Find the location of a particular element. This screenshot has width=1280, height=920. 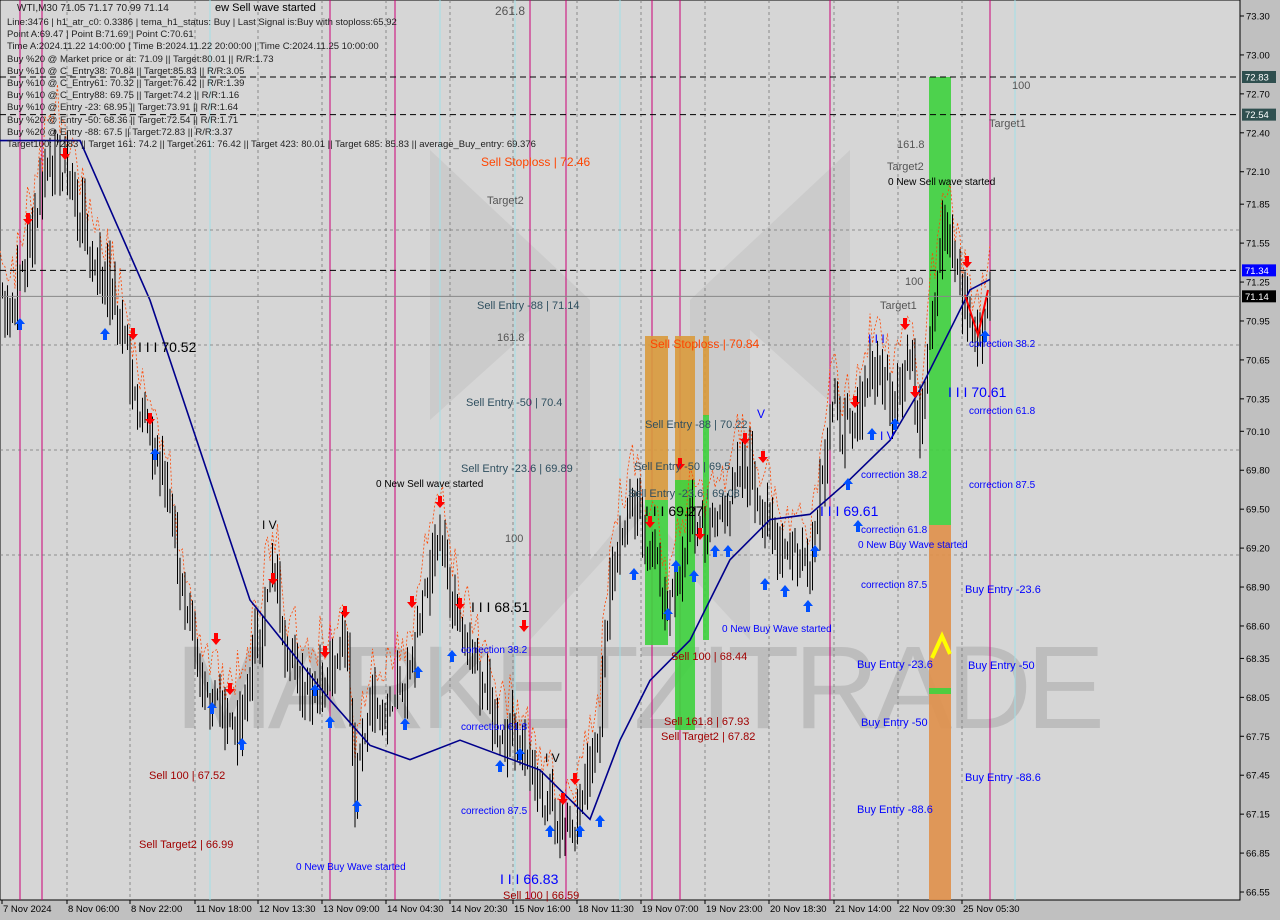

y-tick-label: 71.55 is located at coordinates (1258, 244).